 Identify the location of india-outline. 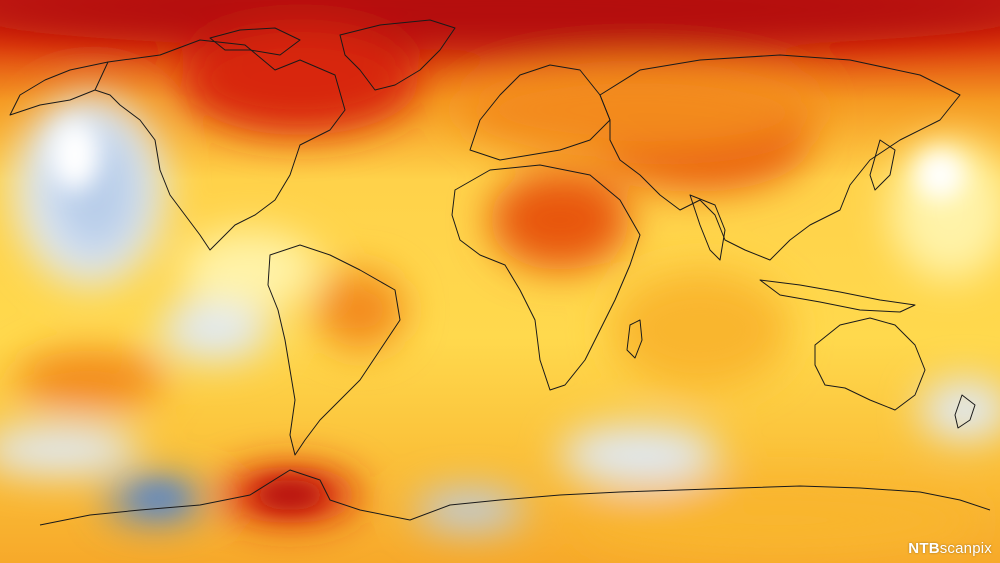
(707, 227).